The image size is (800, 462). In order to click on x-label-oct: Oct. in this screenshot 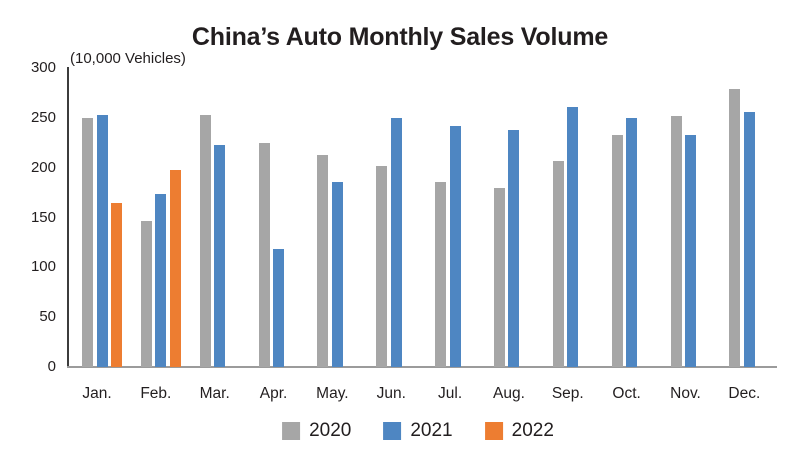, I will do `click(626, 393)`.